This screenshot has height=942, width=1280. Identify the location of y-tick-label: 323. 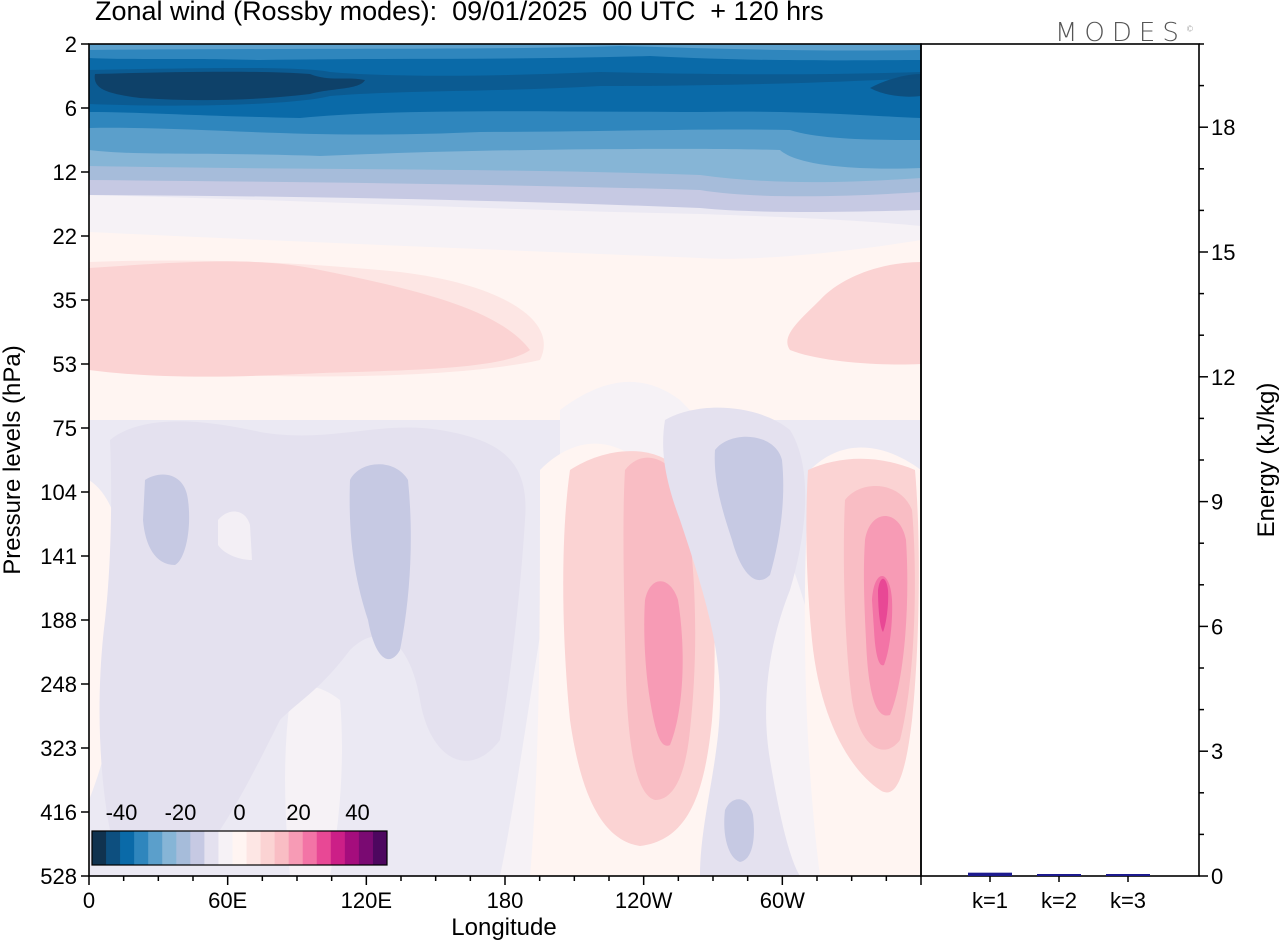
(58, 748).